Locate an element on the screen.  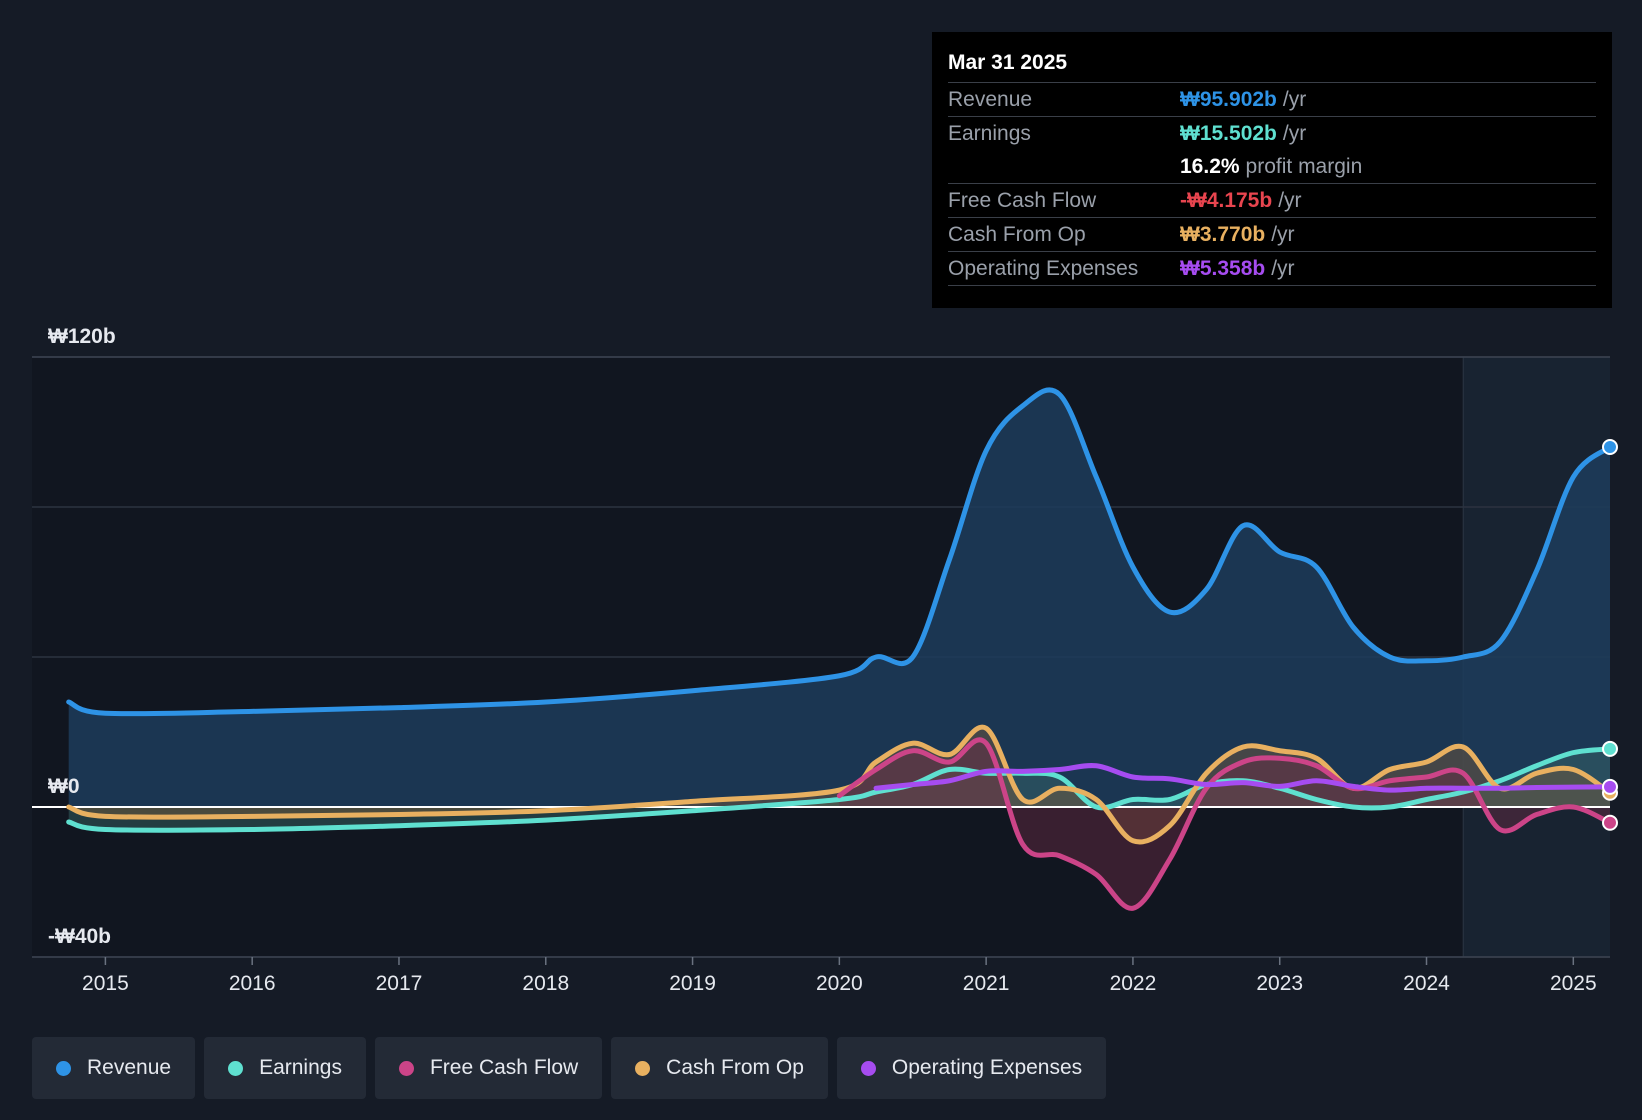
operating-expenses-end-marker is located at coordinates (1610, 786).